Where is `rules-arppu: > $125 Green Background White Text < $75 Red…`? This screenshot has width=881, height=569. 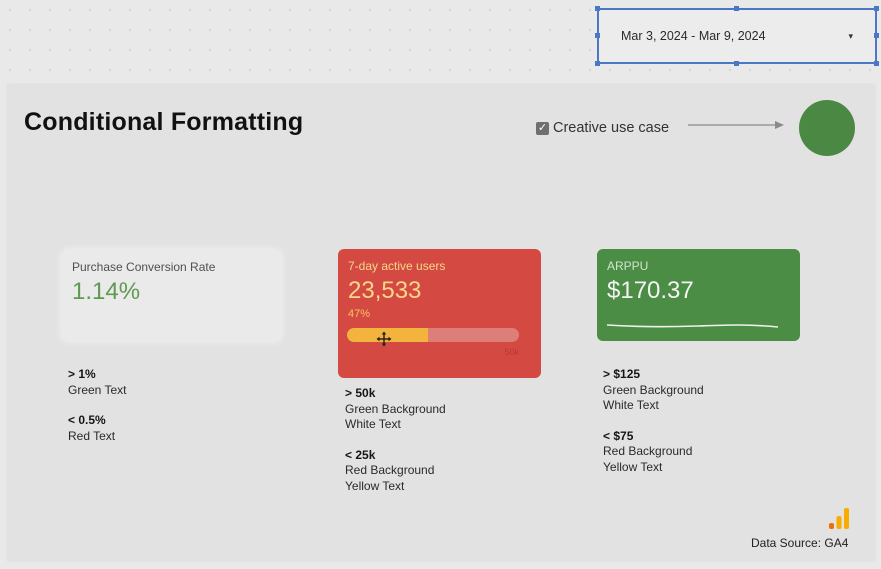
rules-arppu: > $125 Green Background White Text < $75 Red… is located at coordinates (653, 428).